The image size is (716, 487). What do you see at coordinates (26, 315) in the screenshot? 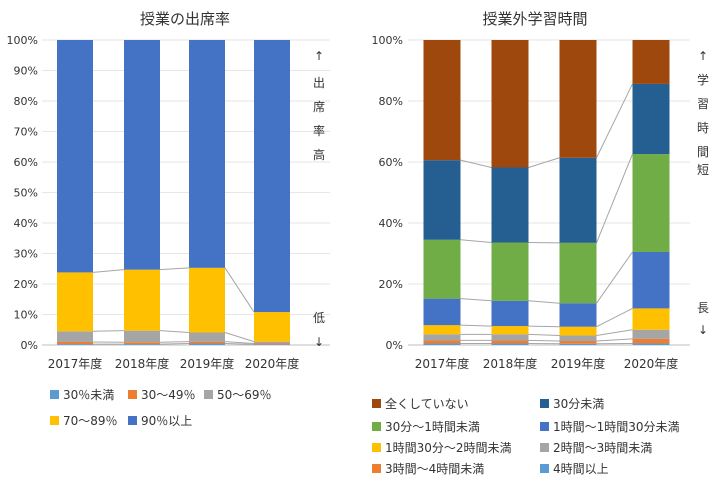
I see `y-tick-label: 10%` at bounding box center [26, 315].